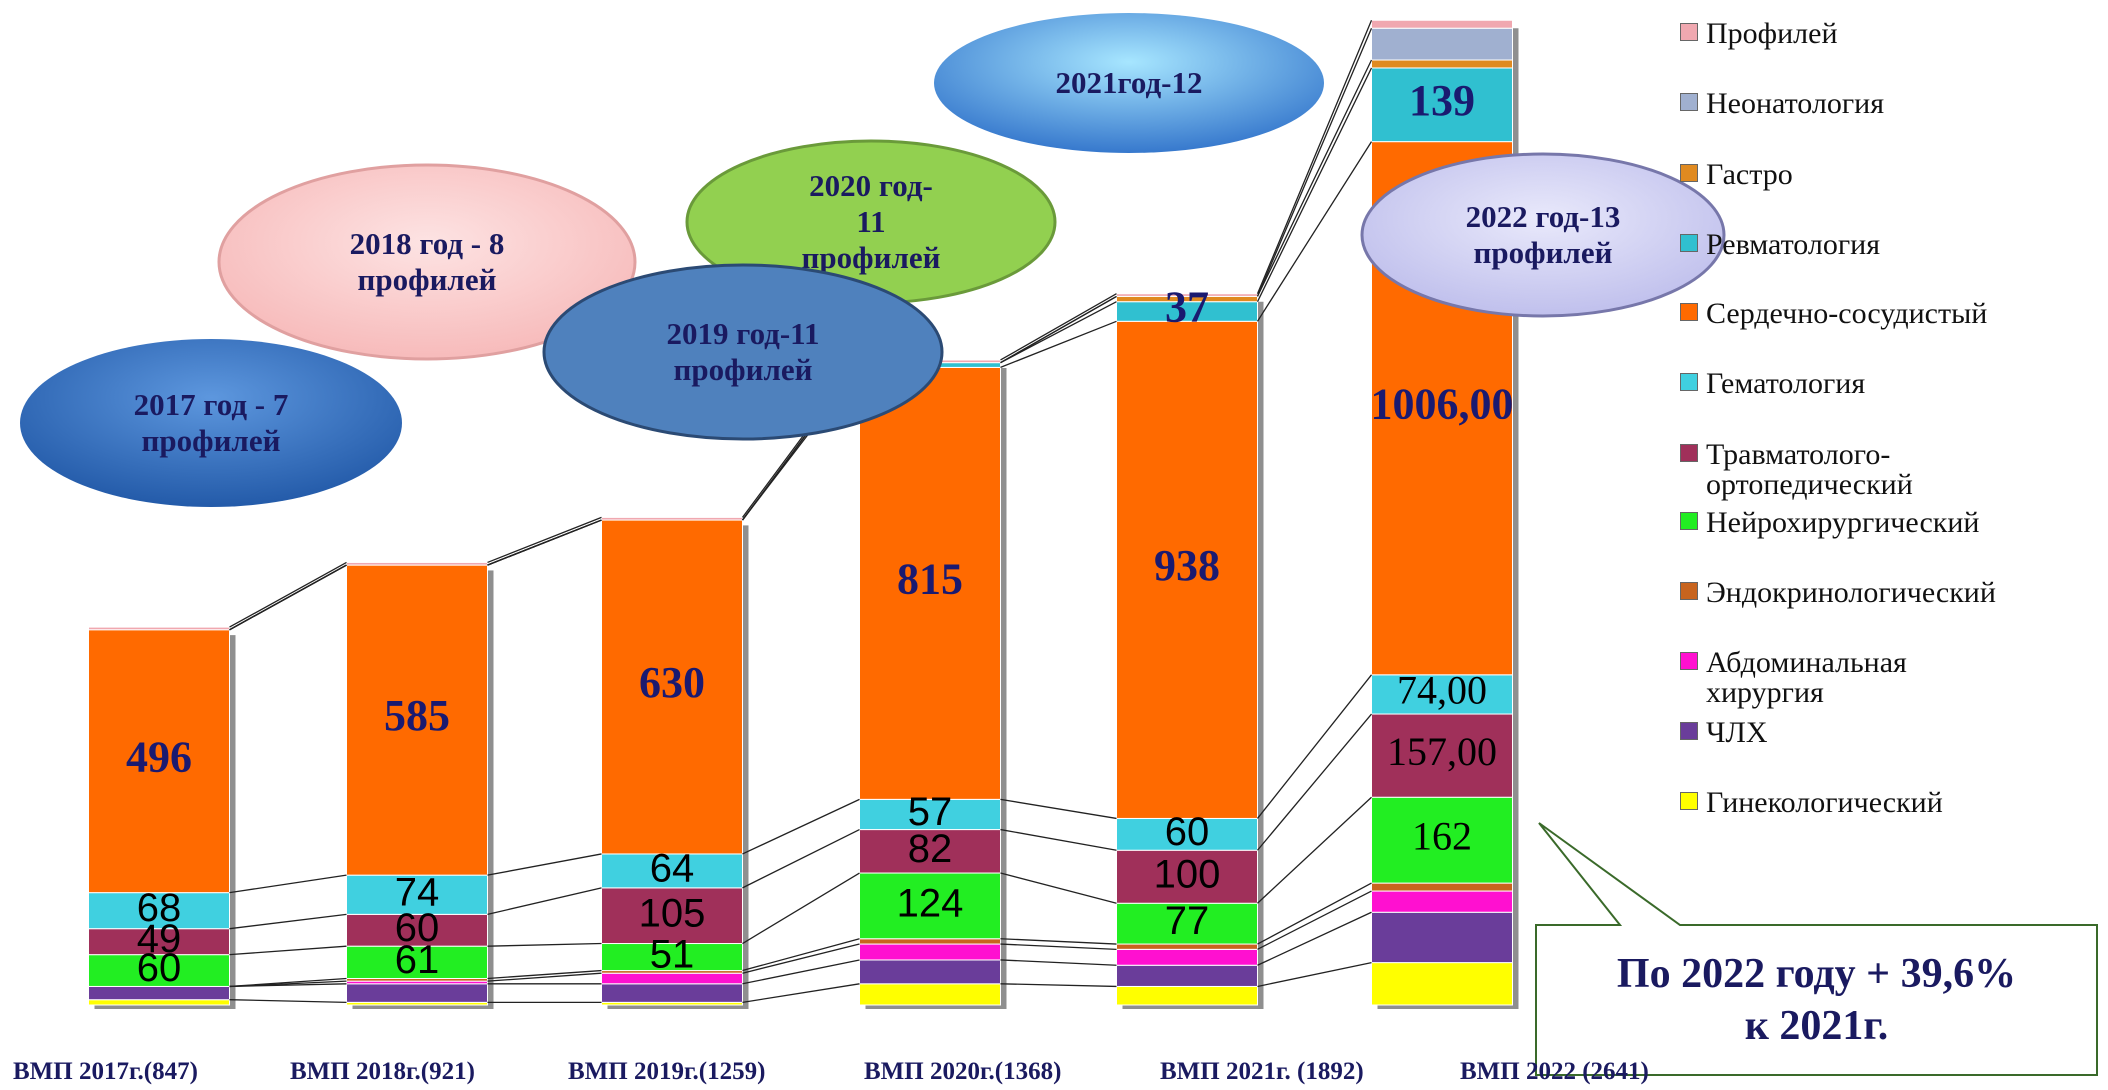 The width and height of the screenshot is (2108, 1090). What do you see at coordinates (159, 908) in the screenshot?
I see `data-label: 68` at bounding box center [159, 908].